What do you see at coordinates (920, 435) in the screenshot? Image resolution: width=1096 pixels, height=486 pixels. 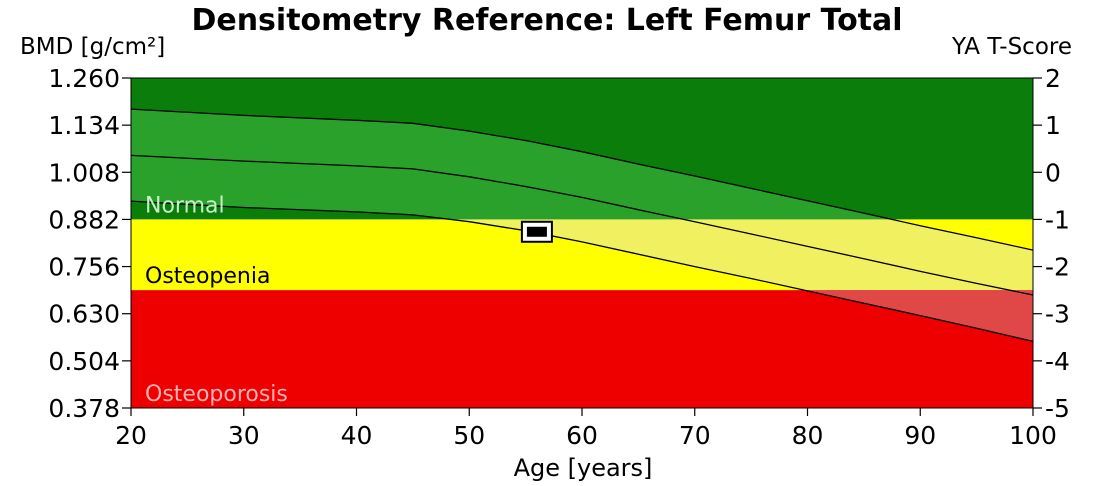 I see `x-tick-label: 90` at bounding box center [920, 435].